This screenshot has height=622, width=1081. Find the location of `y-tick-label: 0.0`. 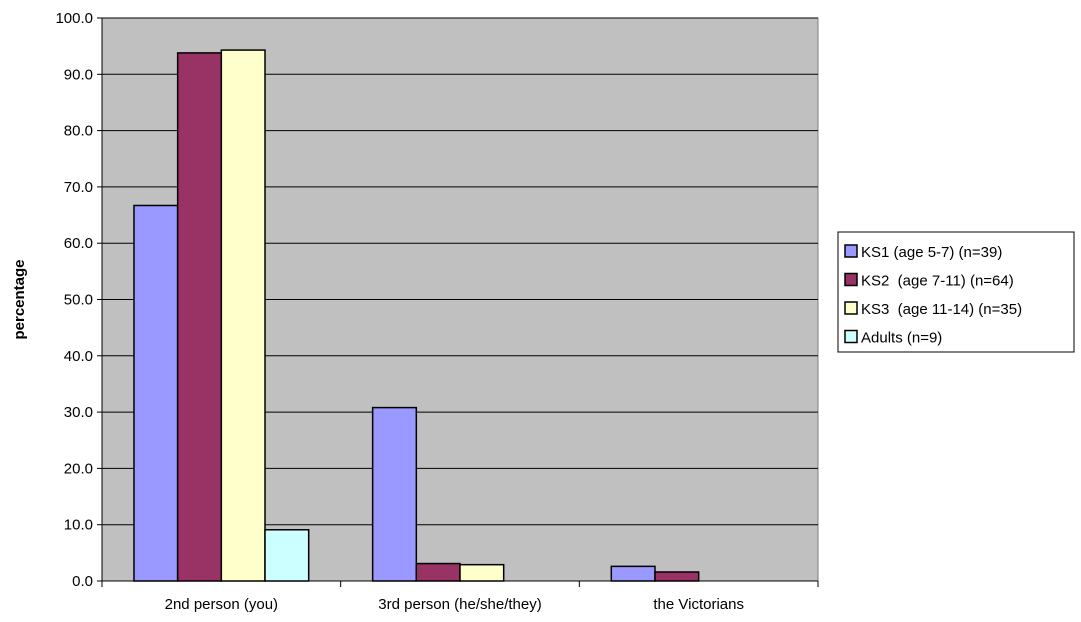

y-tick-label: 0.0 is located at coordinates (82, 581).